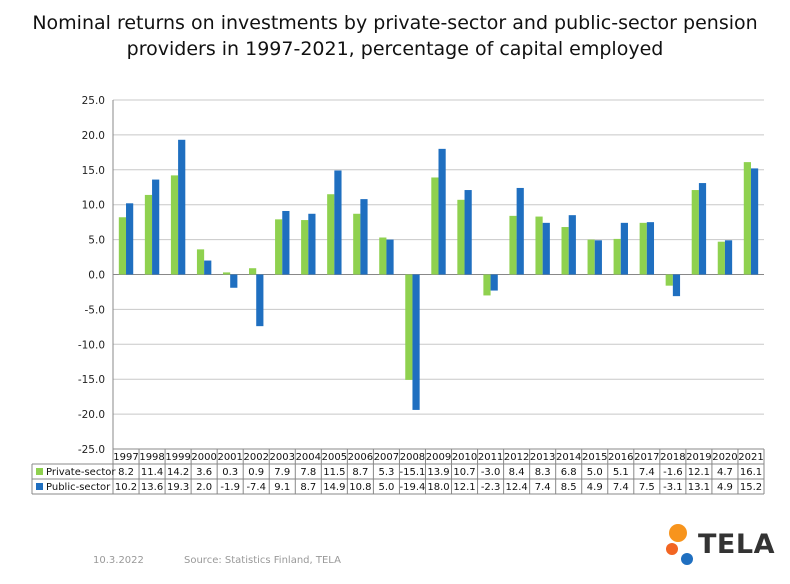 This screenshot has height=584, width=790. I want to click on bar-private-1997, so click(122, 246).